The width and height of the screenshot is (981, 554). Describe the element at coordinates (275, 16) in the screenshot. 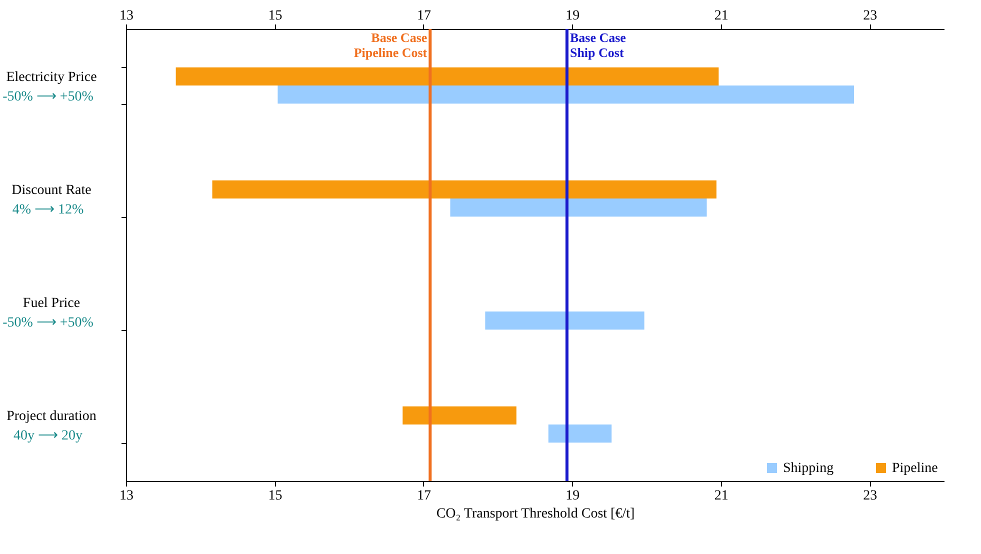

I see `x-tick-label: 15` at that location.